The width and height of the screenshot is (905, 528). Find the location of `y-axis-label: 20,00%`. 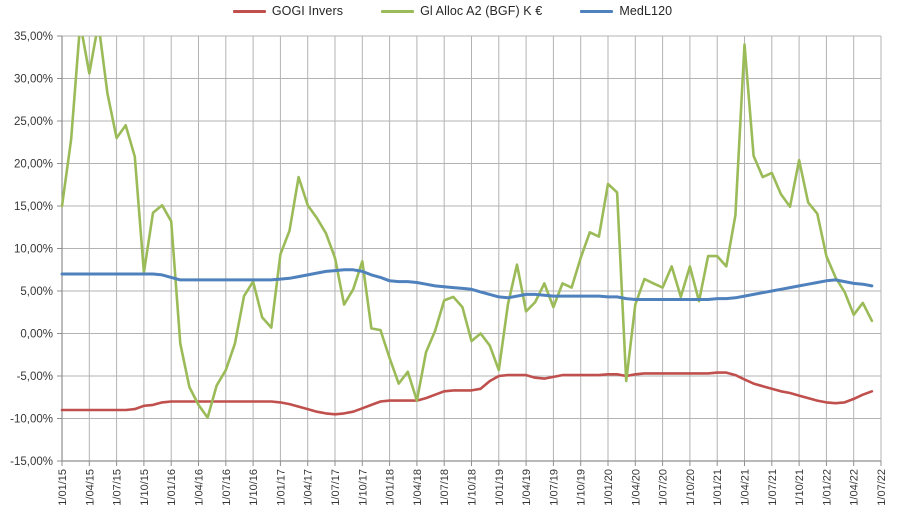

y-axis-label: 20,00% is located at coordinates (33, 165).